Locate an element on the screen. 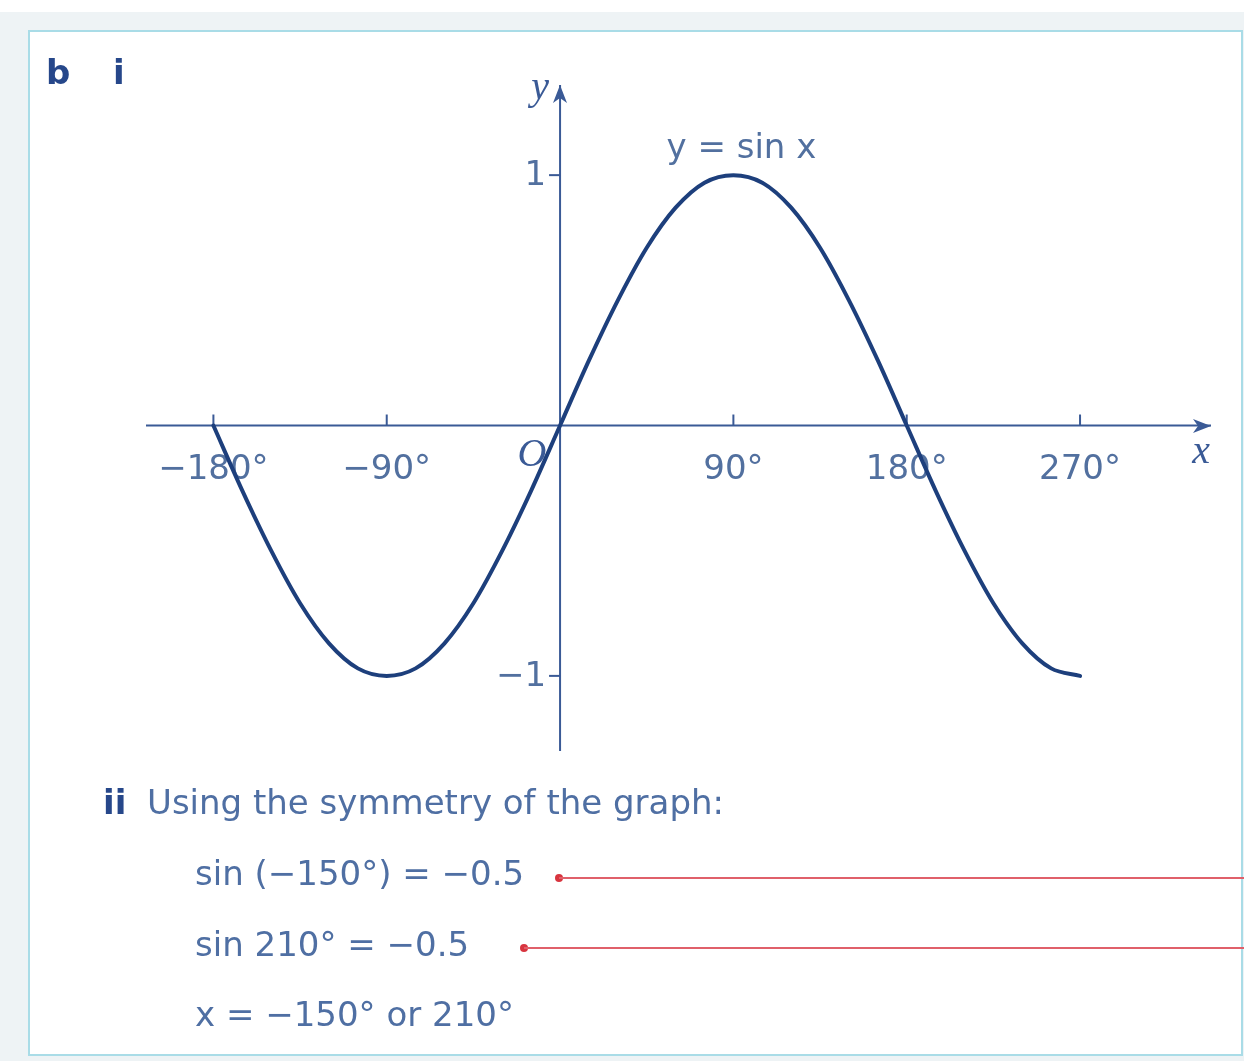 This screenshot has width=1244, height=1061. x-tick-label: 90° is located at coordinates (733, 466).